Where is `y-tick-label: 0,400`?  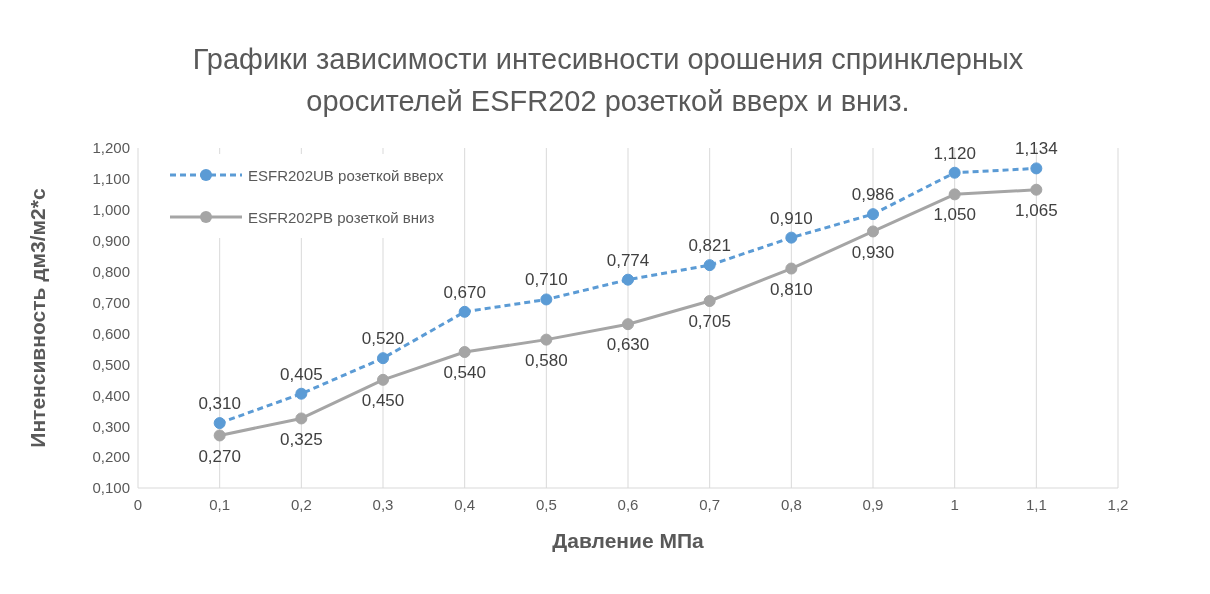
y-tick-label: 0,400 is located at coordinates (111, 395).